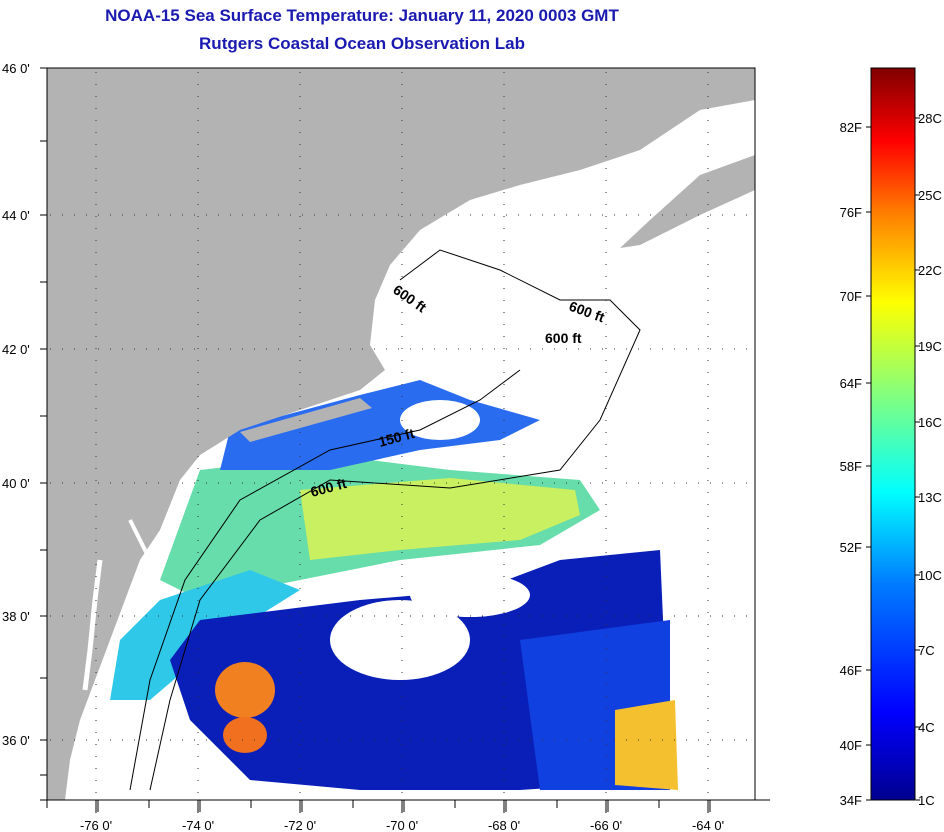 Image resolution: width=944 pixels, height=832 pixels. I want to click on longitude-label: -74 0', so click(198, 825).